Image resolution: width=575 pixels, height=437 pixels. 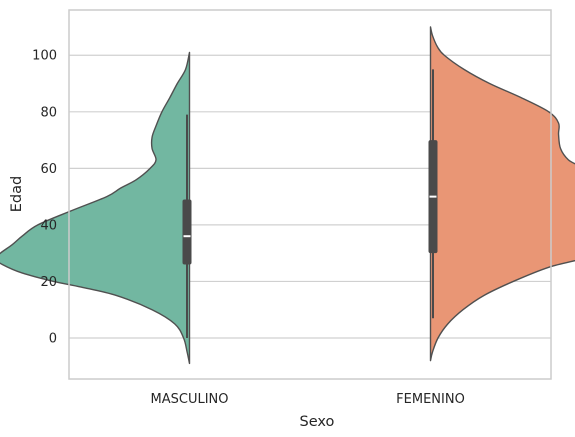 What do you see at coordinates (190, 399) in the screenshot?
I see `x-tick-label-masculino: MASCULINO` at bounding box center [190, 399].